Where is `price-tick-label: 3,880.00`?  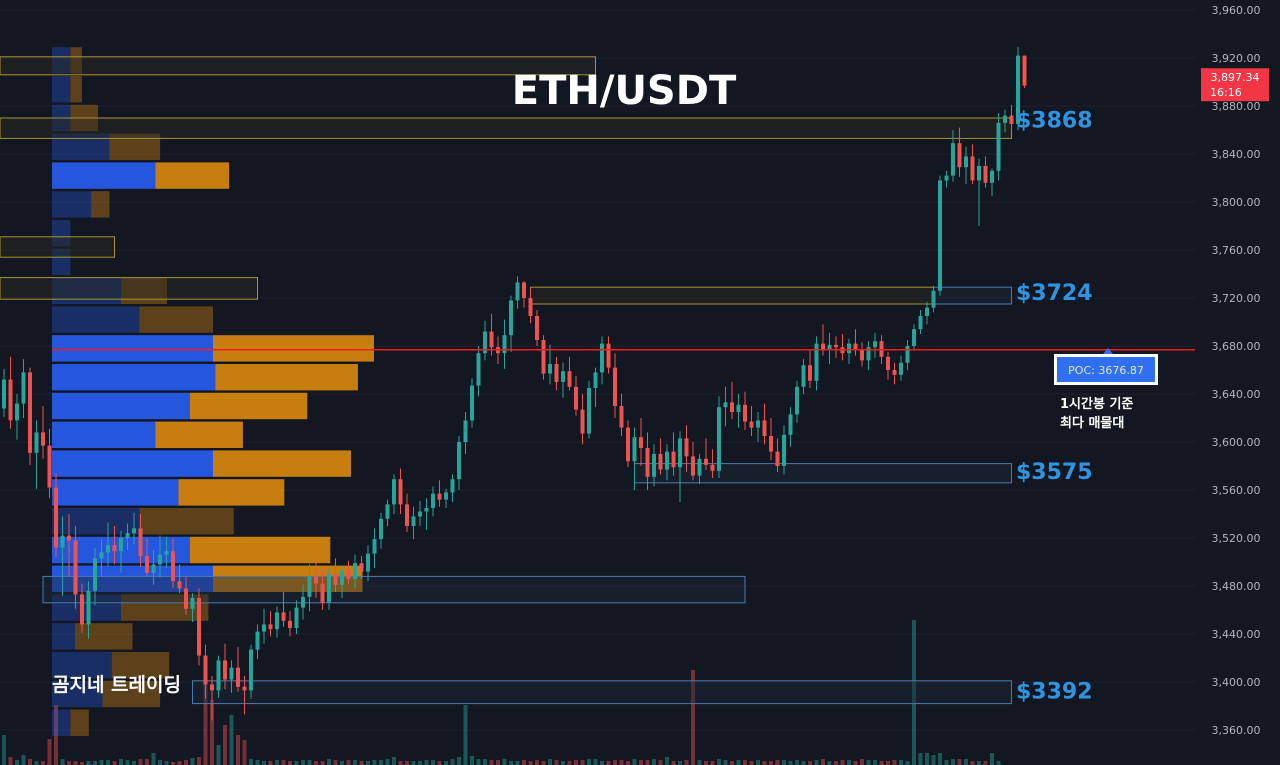
price-tick-label: 3,880.00 is located at coordinates (1236, 106).